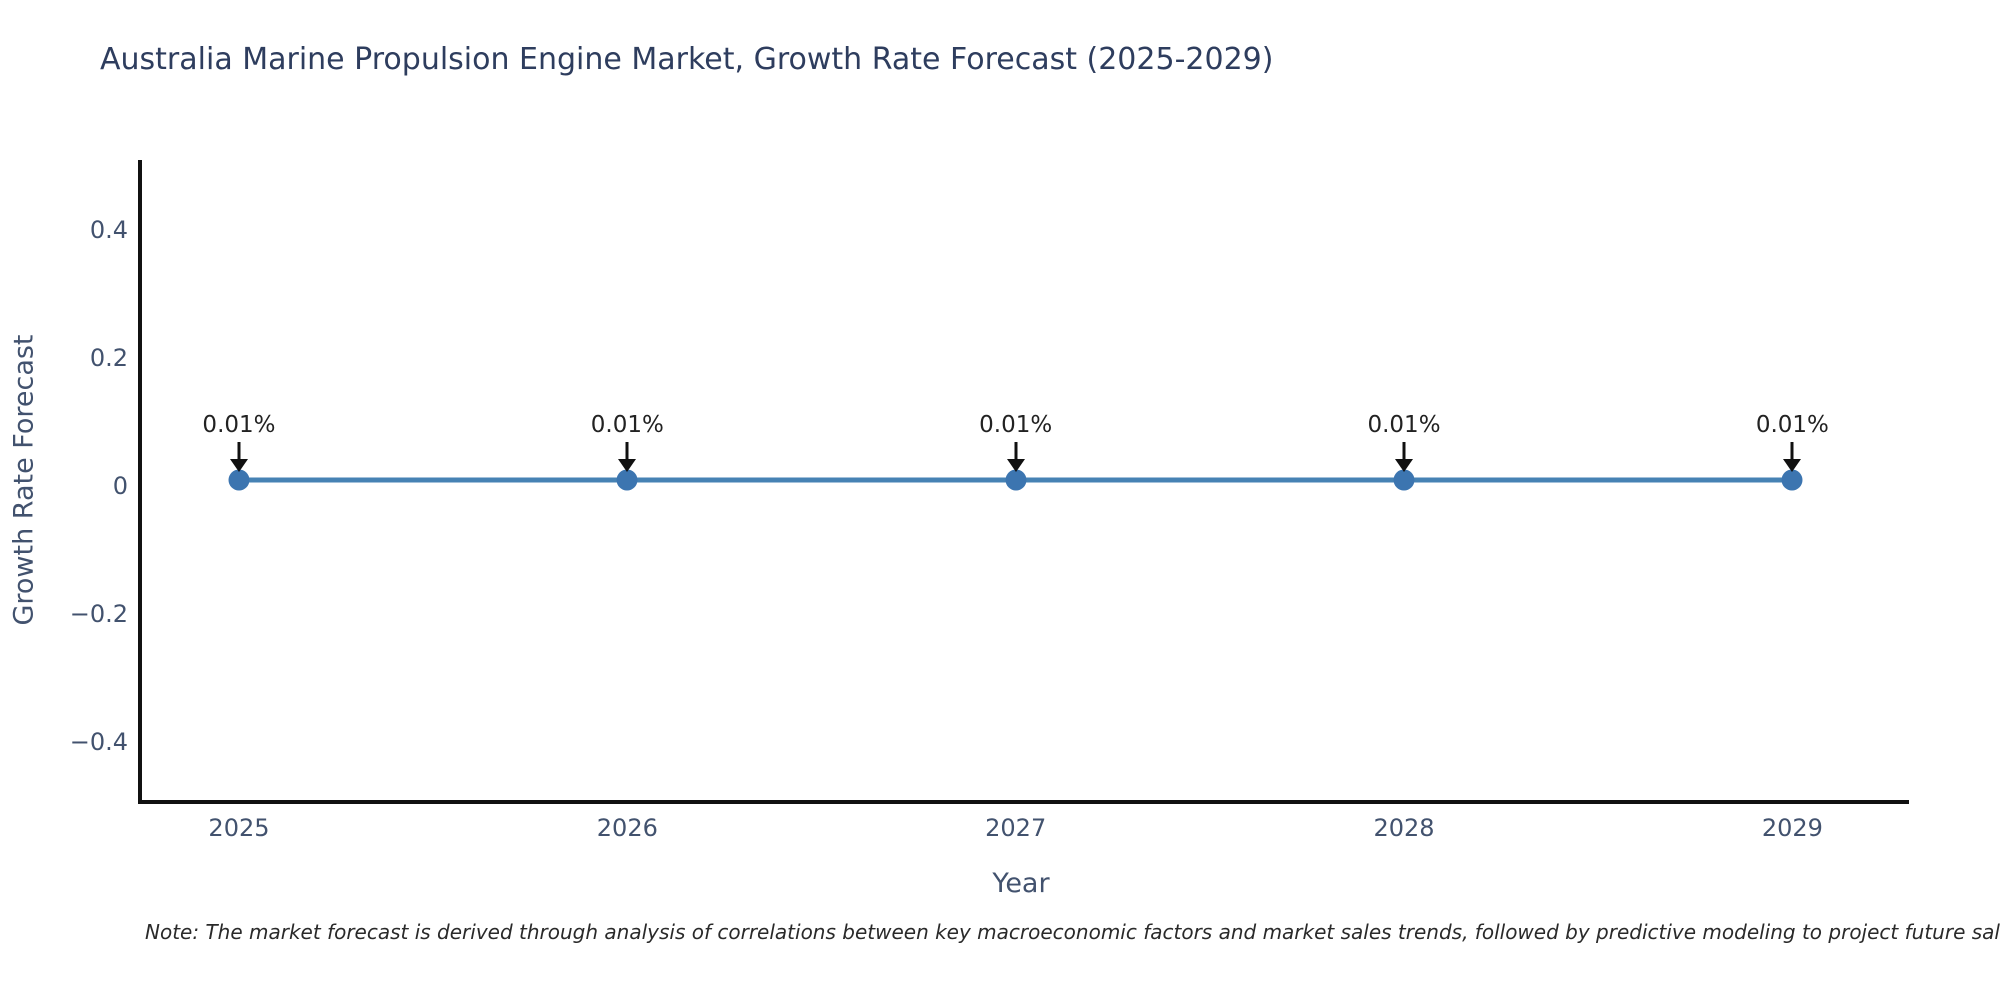 The image size is (2000, 1000). I want to click on x-tick-label: 2027, so click(1016, 828).